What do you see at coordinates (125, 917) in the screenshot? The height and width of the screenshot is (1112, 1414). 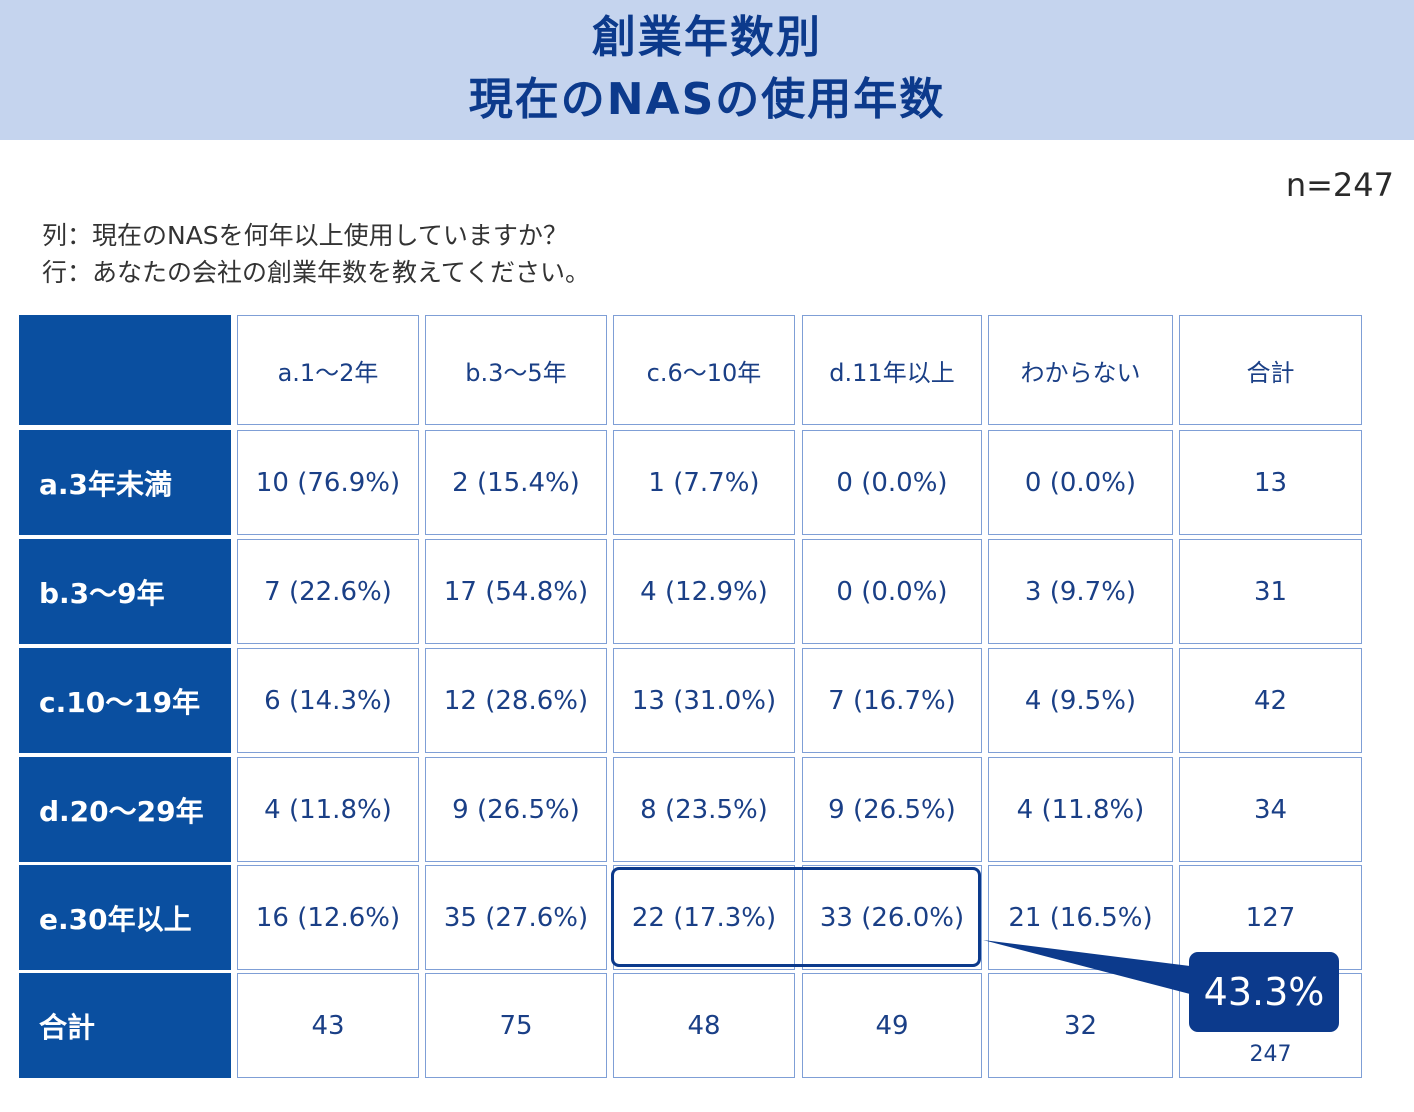 I see `row-header: e.30年以上` at bounding box center [125, 917].